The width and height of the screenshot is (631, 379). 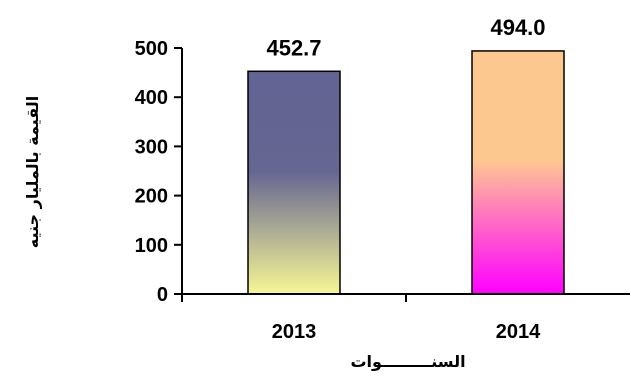 I want to click on y-tick-label-500: 500, so click(x=151, y=49).